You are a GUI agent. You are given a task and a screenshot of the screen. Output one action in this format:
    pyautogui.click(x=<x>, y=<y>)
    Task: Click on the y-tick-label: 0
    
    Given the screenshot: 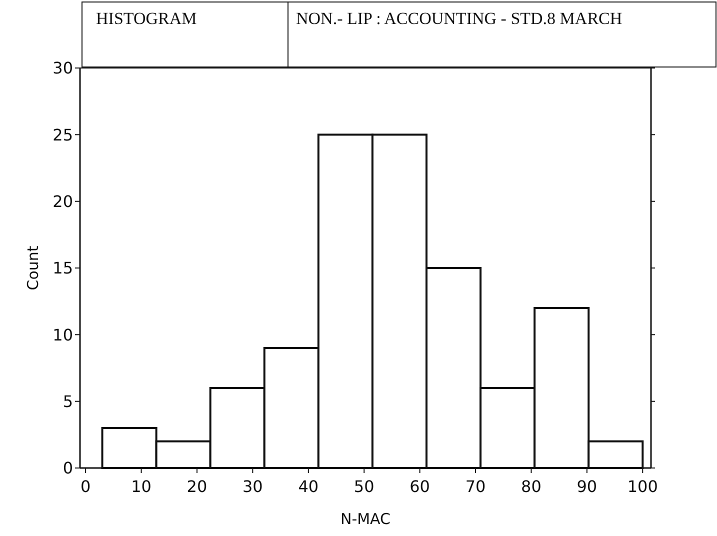 What is the action you would take?
    pyautogui.click(x=67, y=468)
    